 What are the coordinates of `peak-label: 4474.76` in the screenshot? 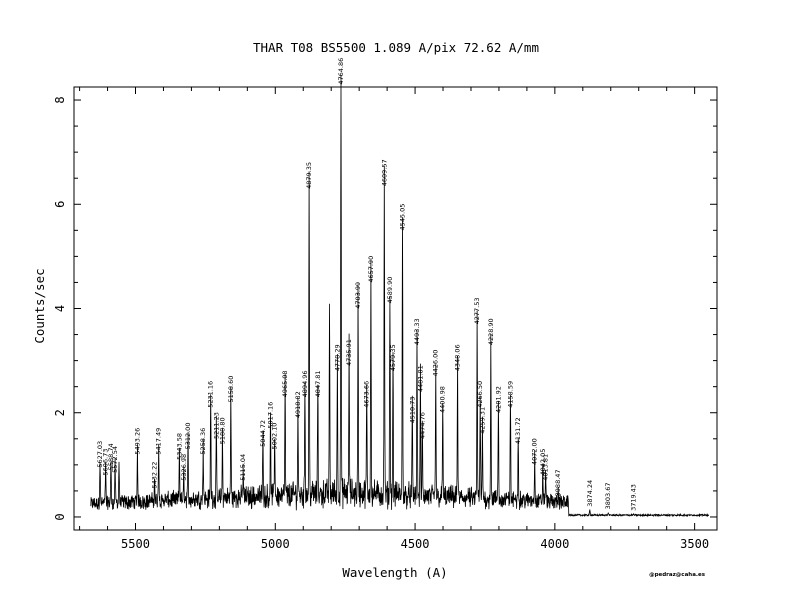 It's located at (422, 425).